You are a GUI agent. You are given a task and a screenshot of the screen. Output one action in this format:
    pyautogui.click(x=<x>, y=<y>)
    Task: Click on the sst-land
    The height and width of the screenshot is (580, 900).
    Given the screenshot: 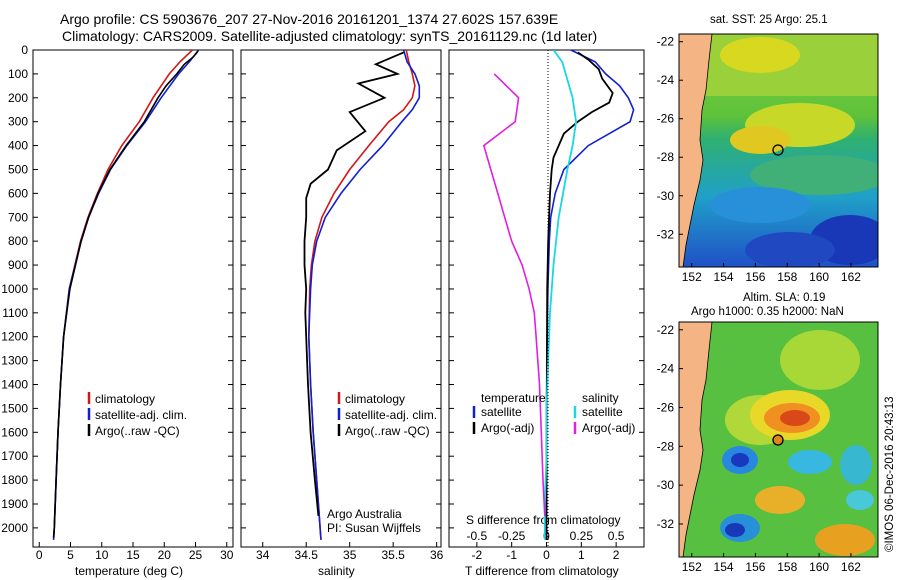 What is the action you would take?
    pyautogui.click(x=696, y=150)
    